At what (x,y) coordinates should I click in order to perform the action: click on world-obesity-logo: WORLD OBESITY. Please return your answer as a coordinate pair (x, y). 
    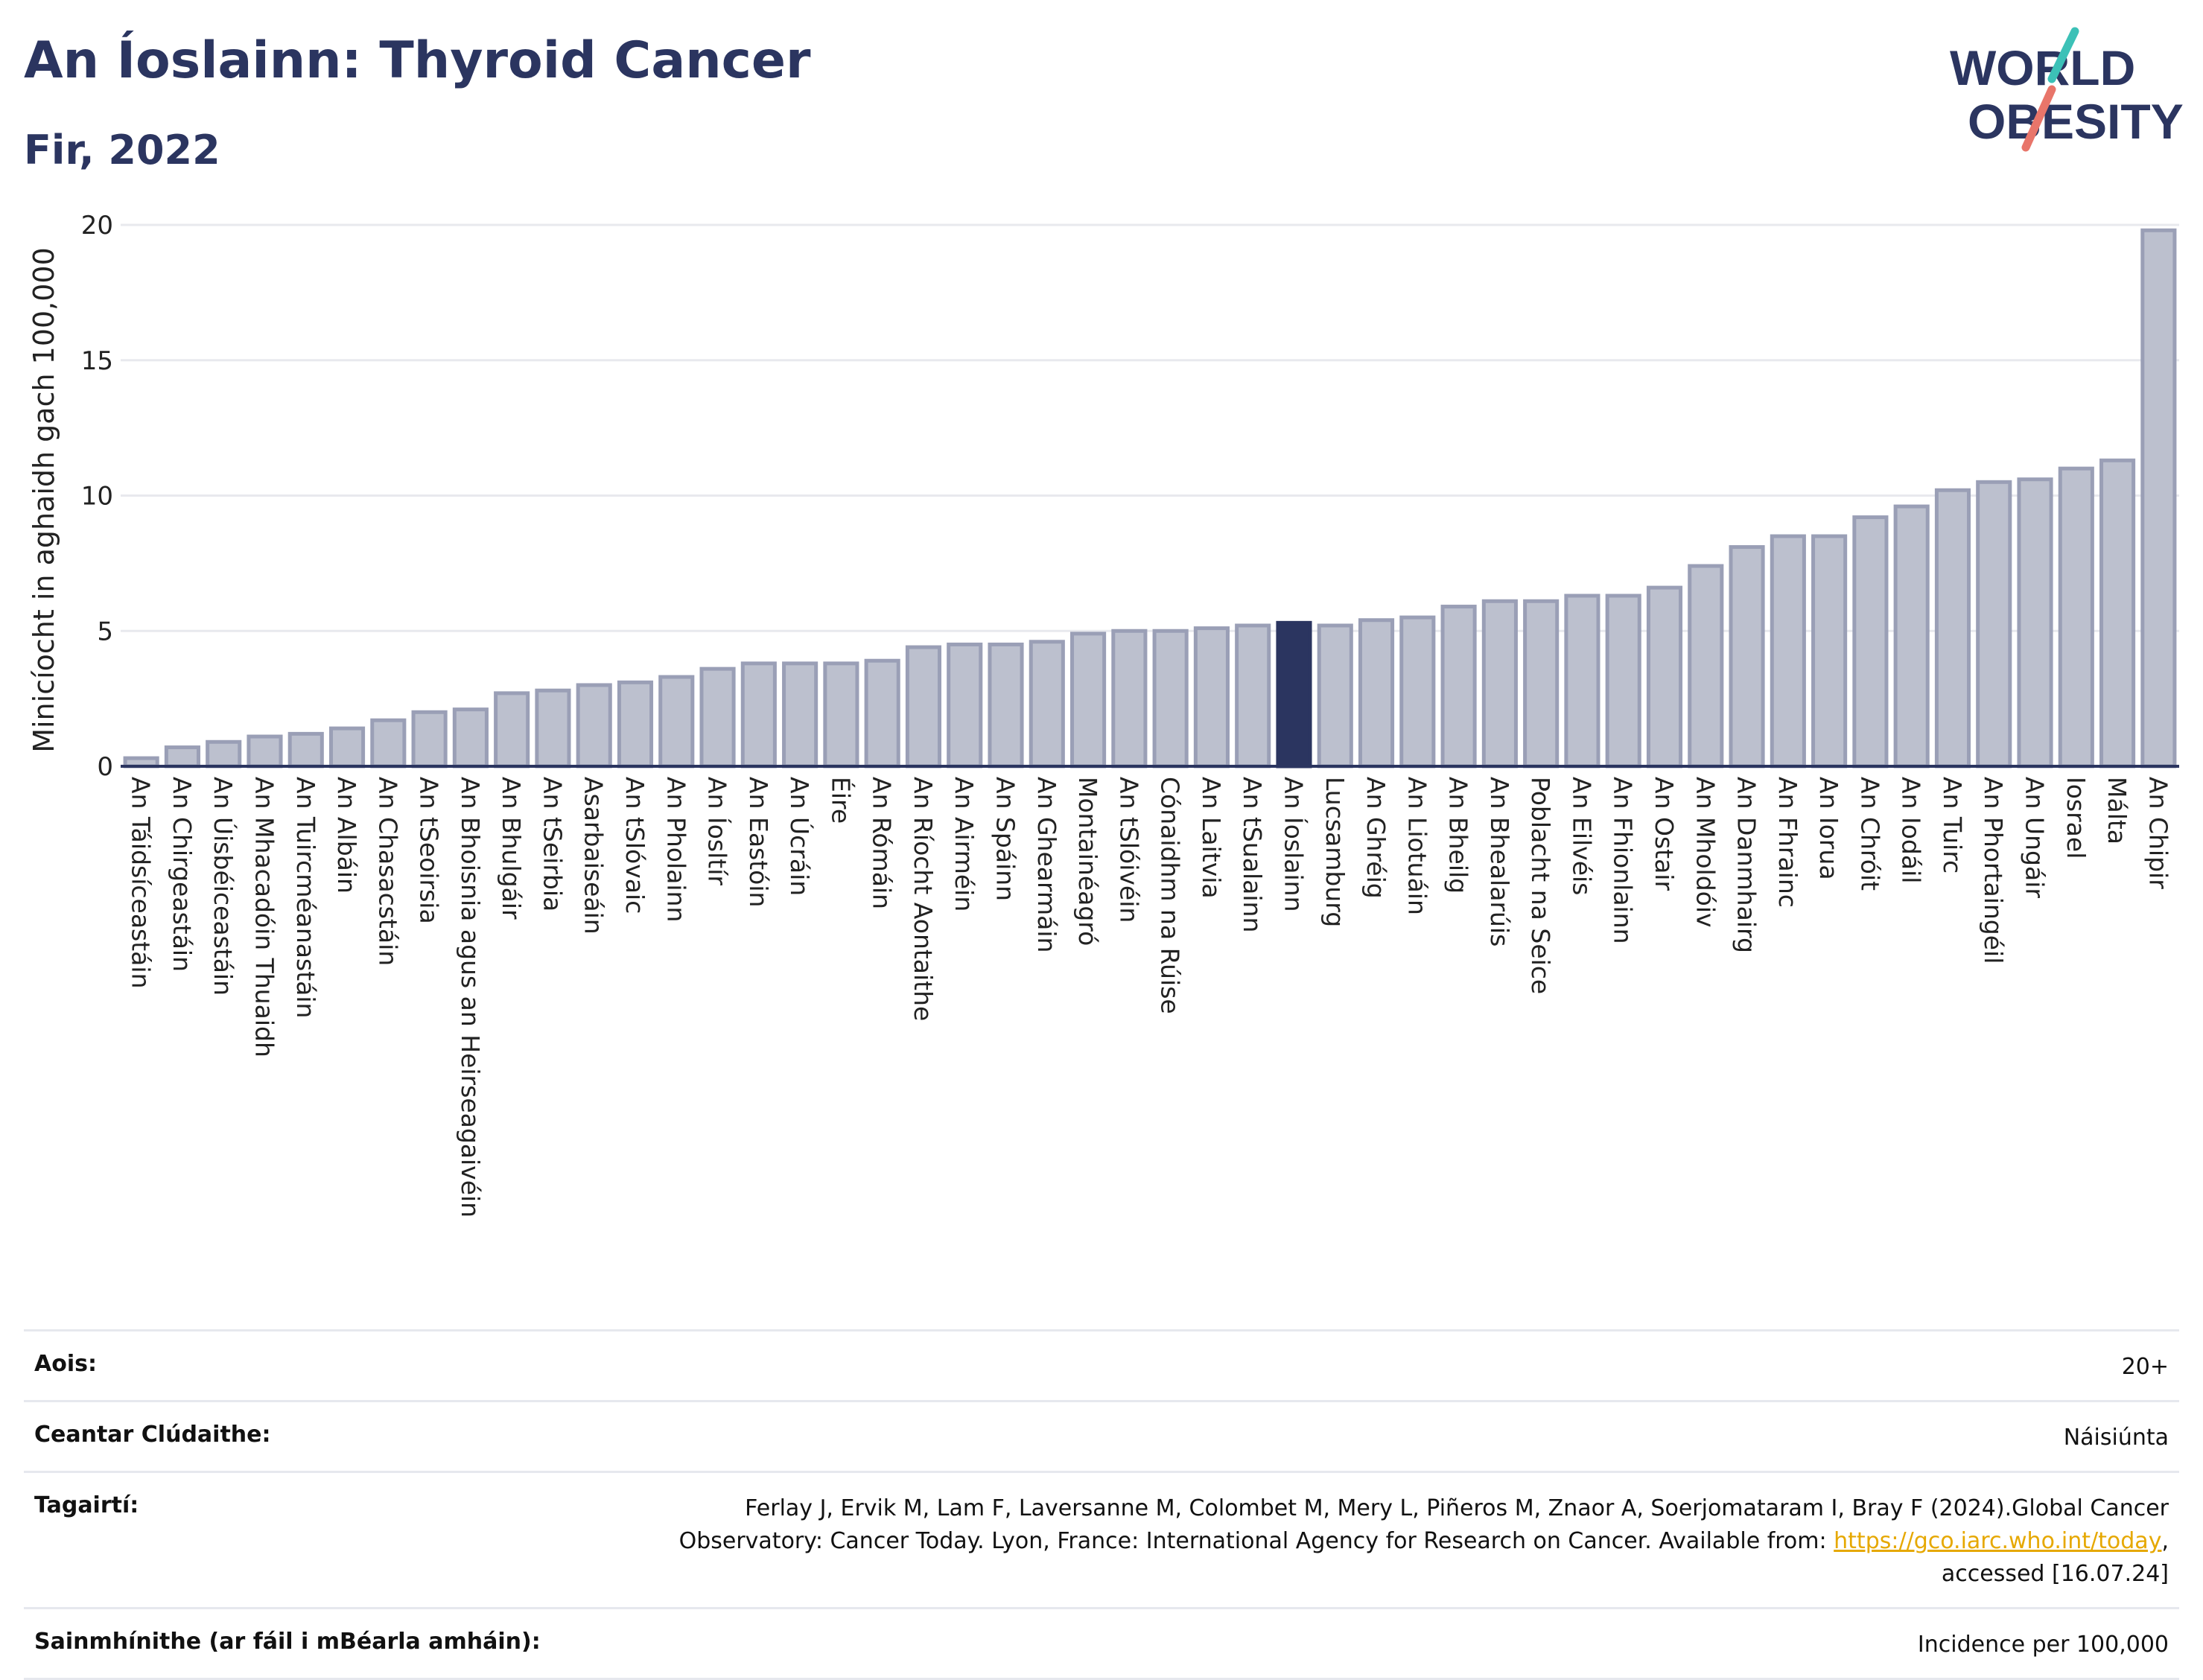
    Looking at the image, I should click on (2067, 89).